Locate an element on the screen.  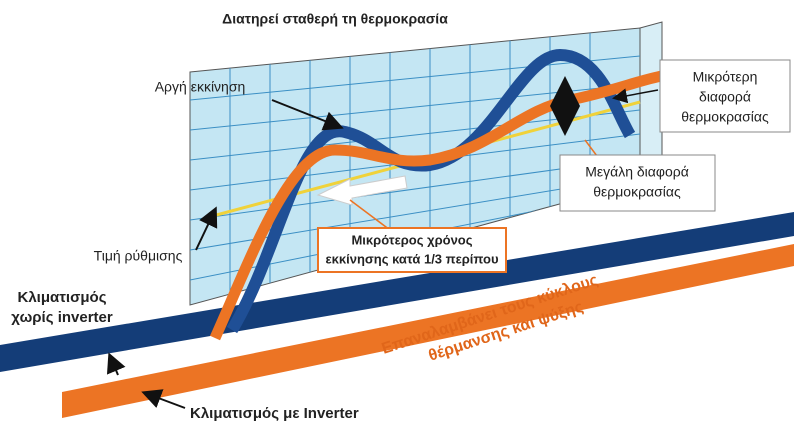
large-difference-label: θερμοκρασίας is located at coordinates (637, 192).